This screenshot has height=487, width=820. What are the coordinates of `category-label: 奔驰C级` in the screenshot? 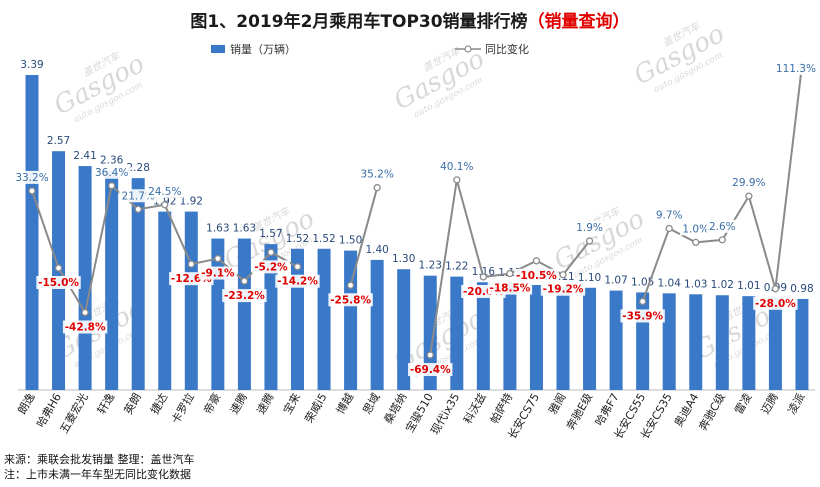 It's located at (711, 412).